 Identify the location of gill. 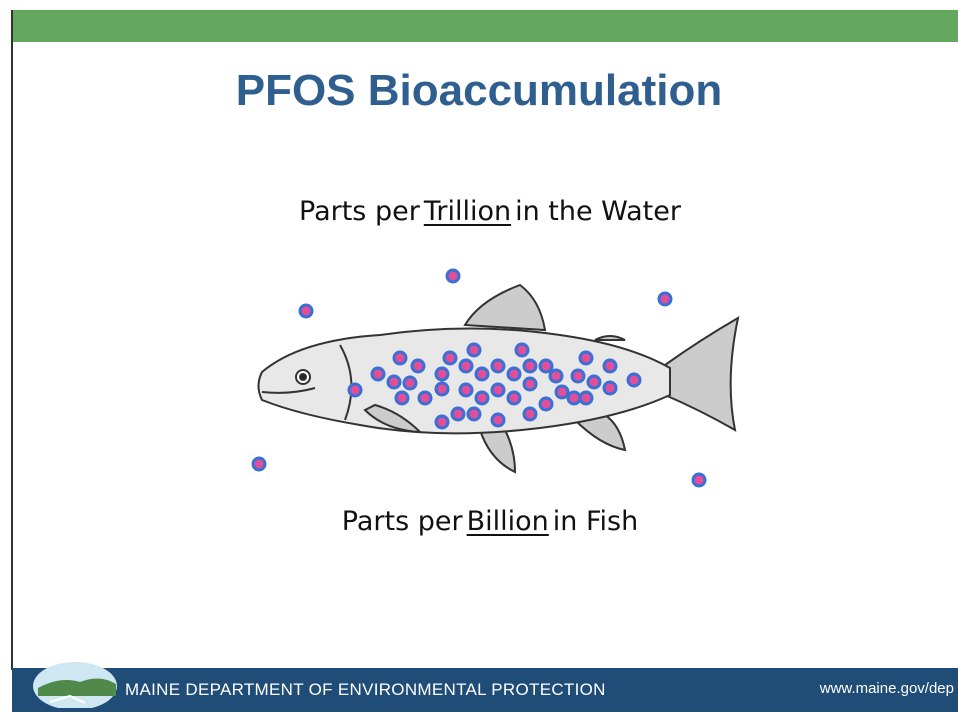
(346, 382).